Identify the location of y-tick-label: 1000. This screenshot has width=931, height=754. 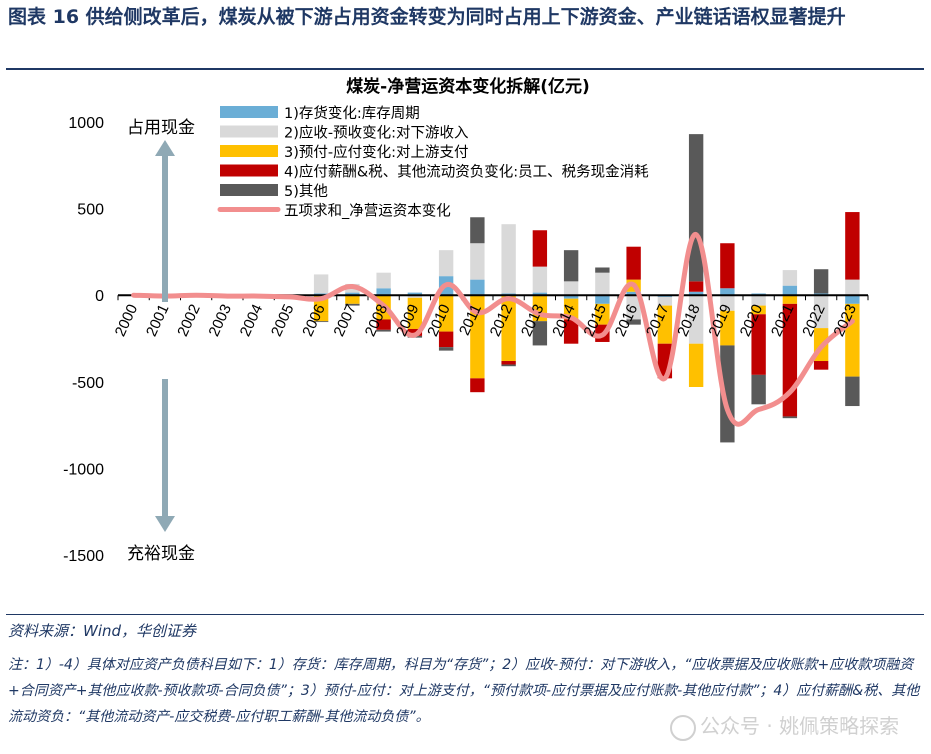
(86, 123).